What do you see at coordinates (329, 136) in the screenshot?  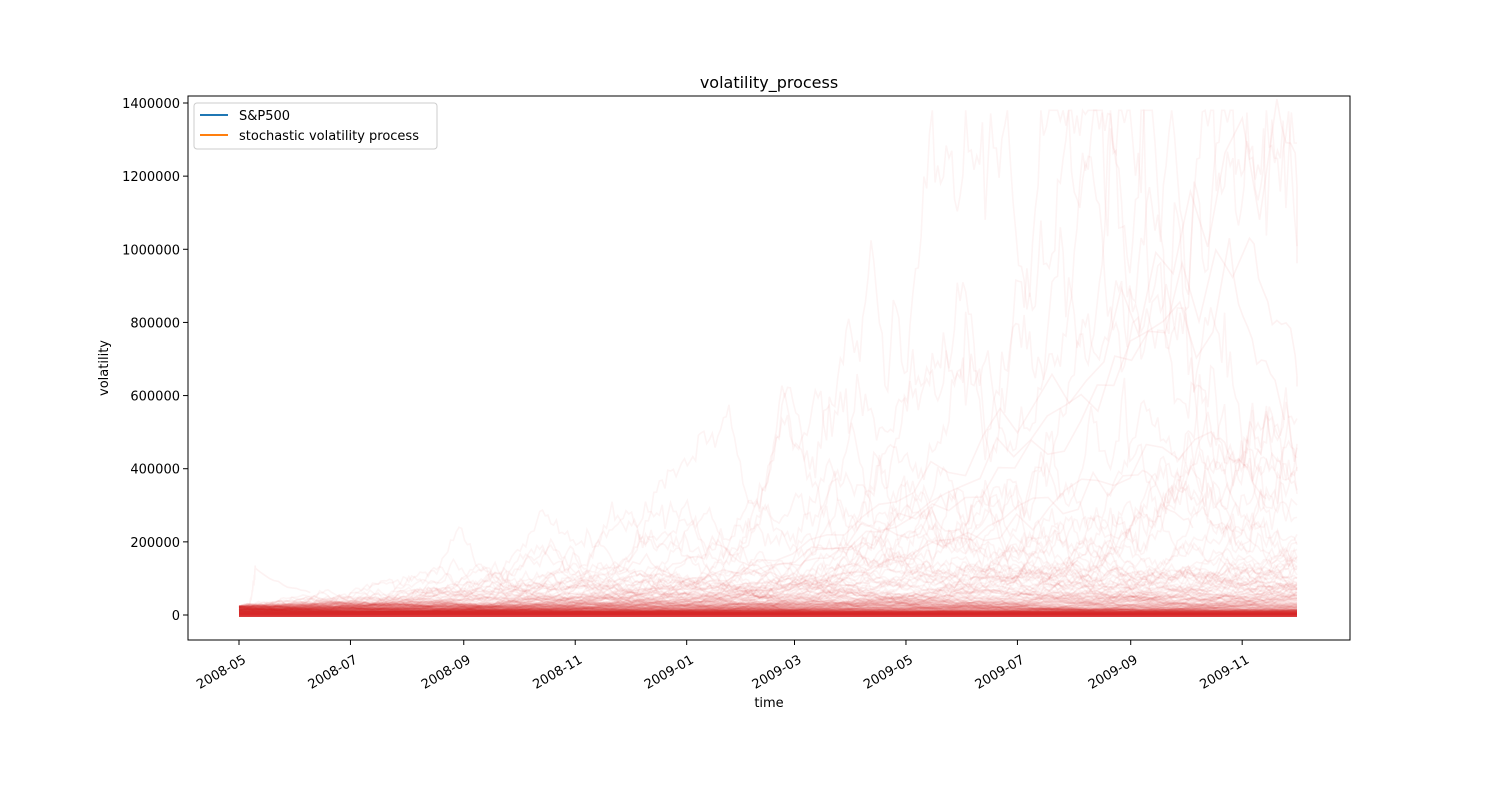 I see `legend-label-stochastic: stochastic volatility process` at bounding box center [329, 136].